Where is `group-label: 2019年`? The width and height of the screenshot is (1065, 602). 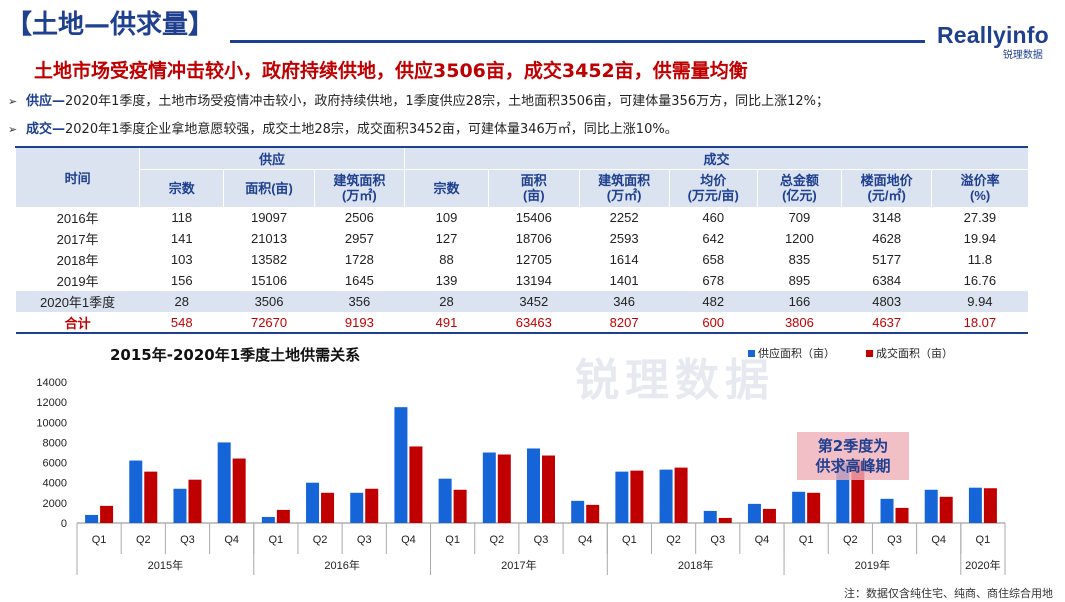
group-label: 2019年 is located at coordinates (872, 565).